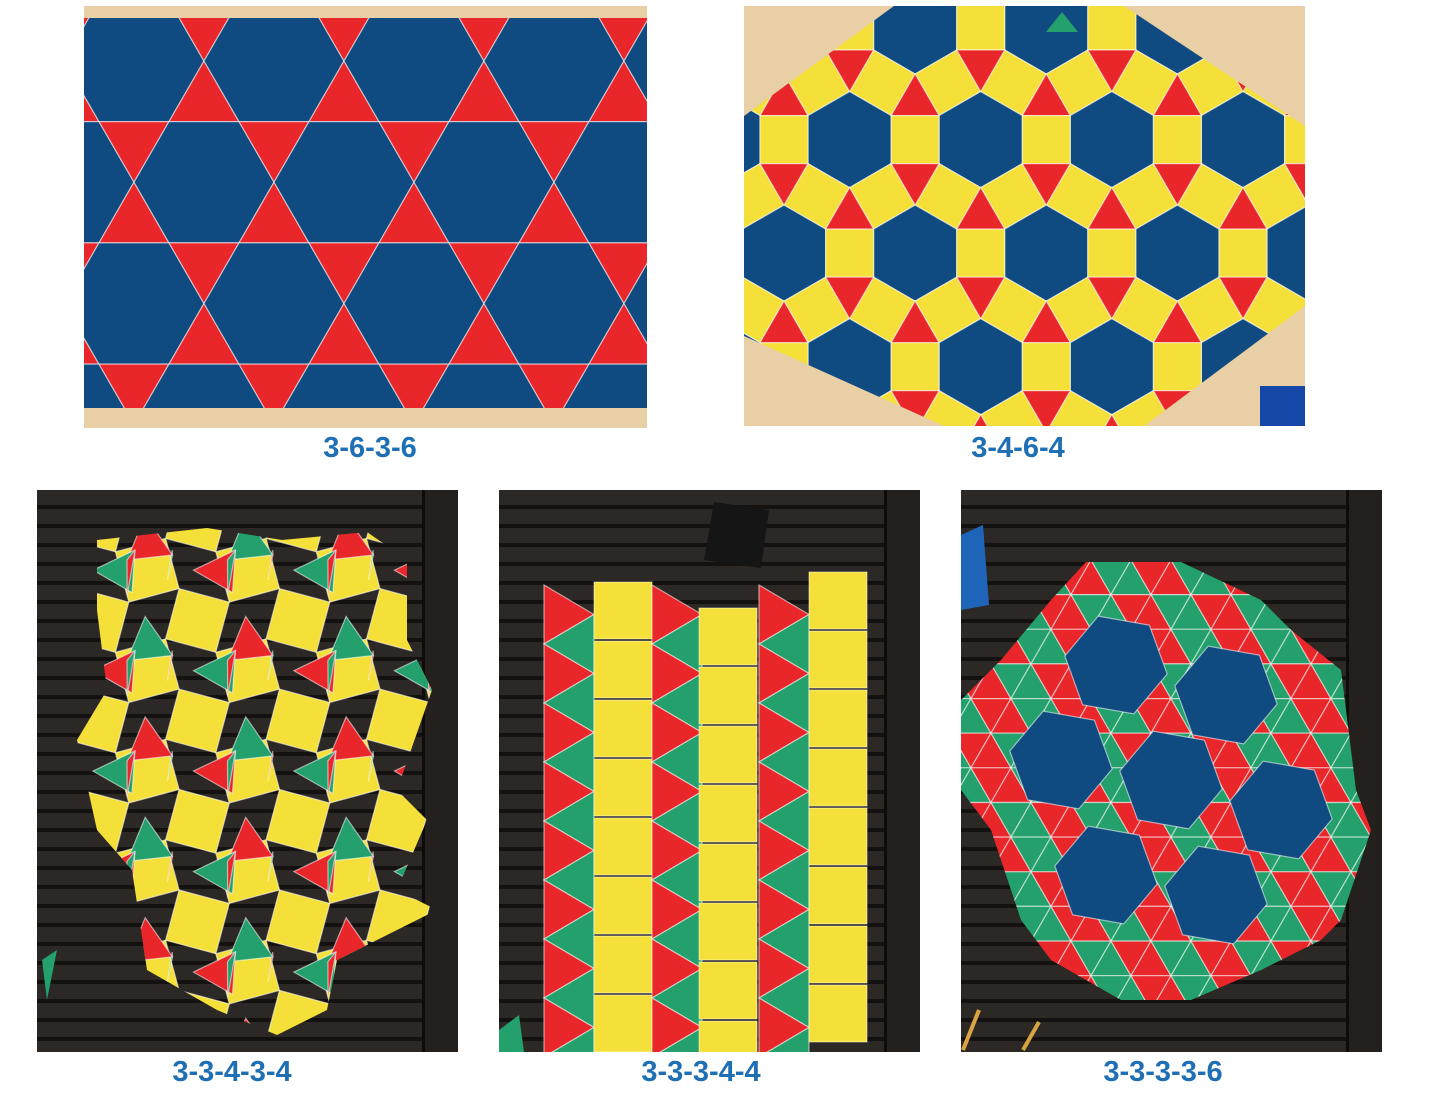 This screenshot has width=1432, height=1104. What do you see at coordinates (975, 567) in the screenshot?
I see `loose-blue-piece` at bounding box center [975, 567].